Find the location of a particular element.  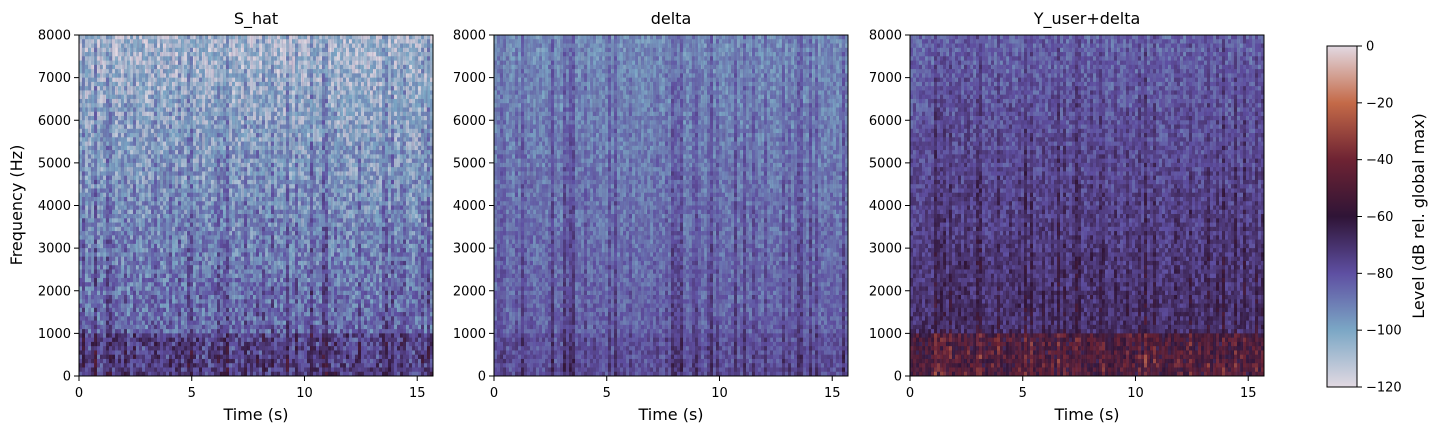

colorbar-tick-label: −120 is located at coordinates (1384, 388).